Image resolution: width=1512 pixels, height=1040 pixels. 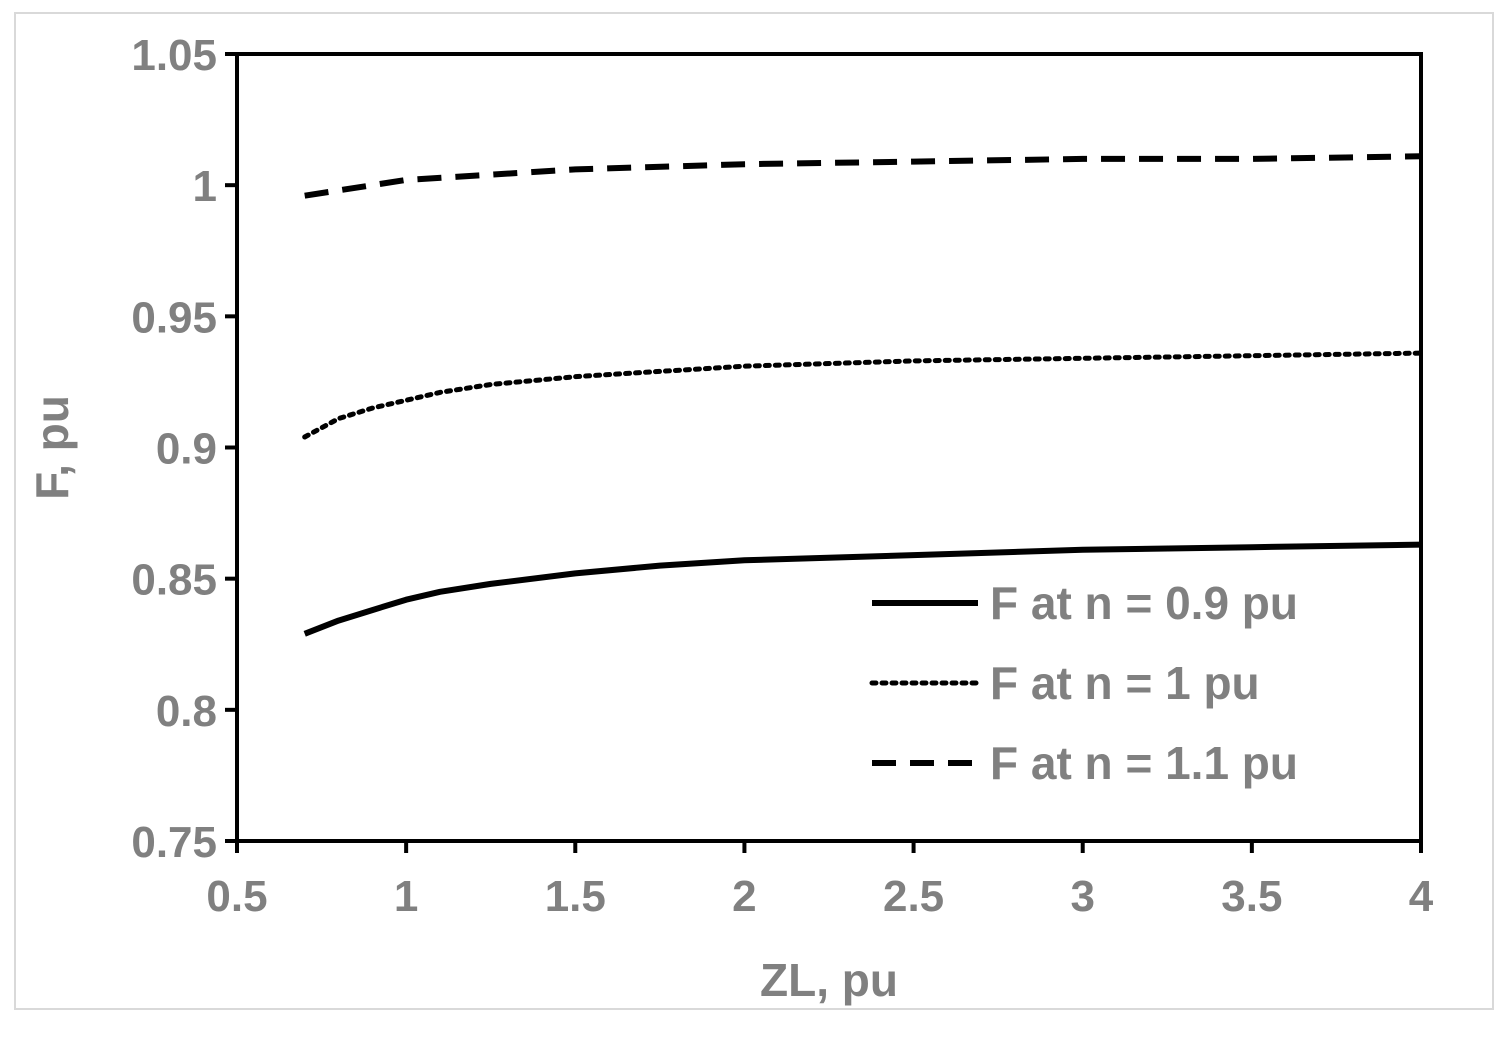 I want to click on y-tick-label: 0.75, so click(x=174, y=842).